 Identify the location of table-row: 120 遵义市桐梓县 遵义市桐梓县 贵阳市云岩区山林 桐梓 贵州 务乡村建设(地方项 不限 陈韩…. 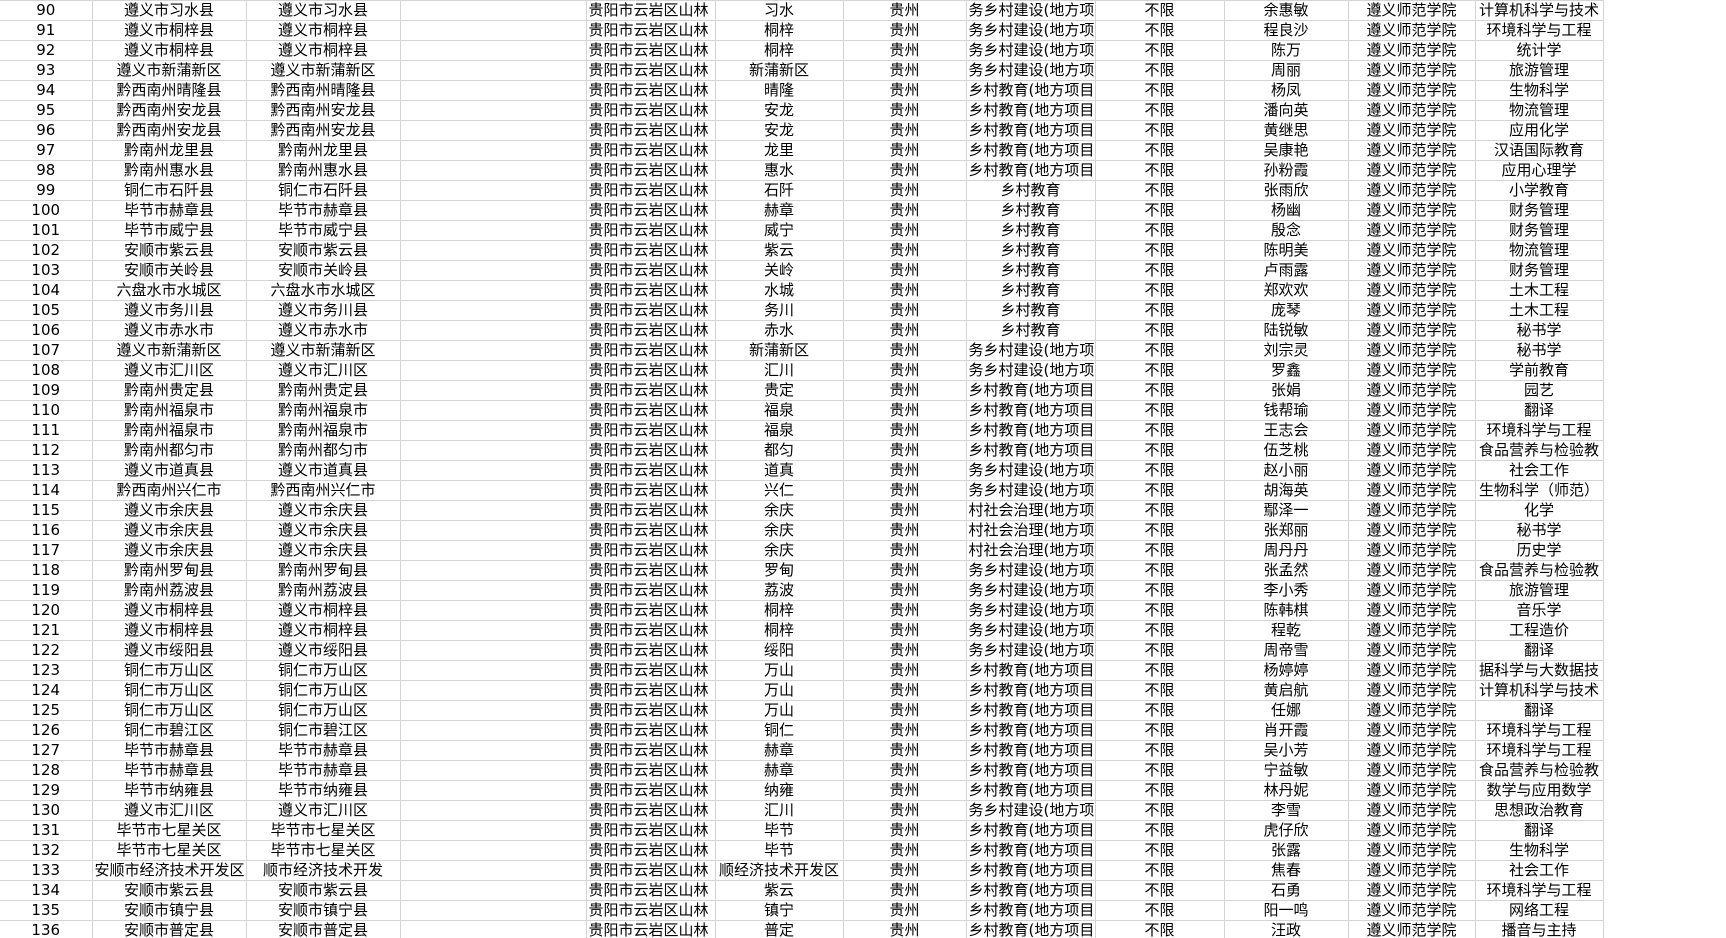
(863, 610).